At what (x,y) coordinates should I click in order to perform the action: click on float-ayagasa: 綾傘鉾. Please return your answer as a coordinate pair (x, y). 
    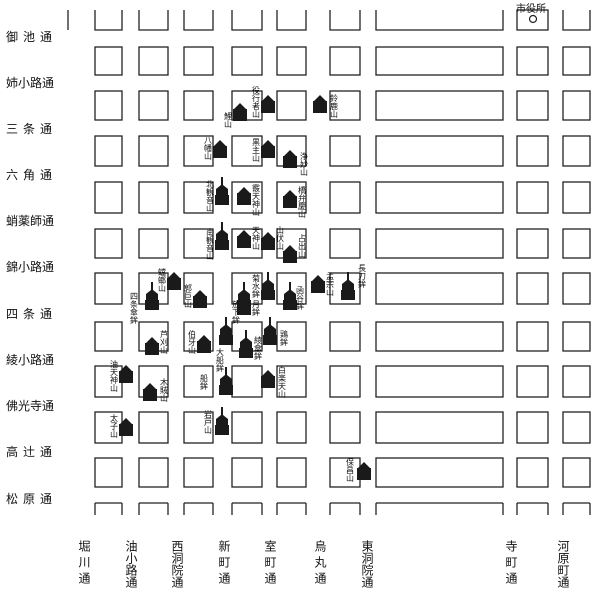
    Looking at the image, I should click on (251, 345).